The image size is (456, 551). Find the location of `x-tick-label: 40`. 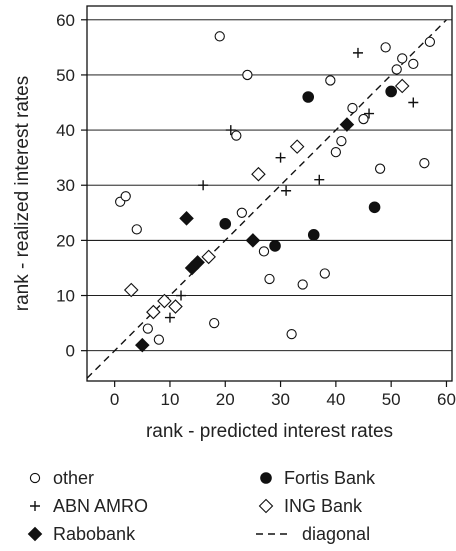

x-tick-label: 40 is located at coordinates (335, 399).